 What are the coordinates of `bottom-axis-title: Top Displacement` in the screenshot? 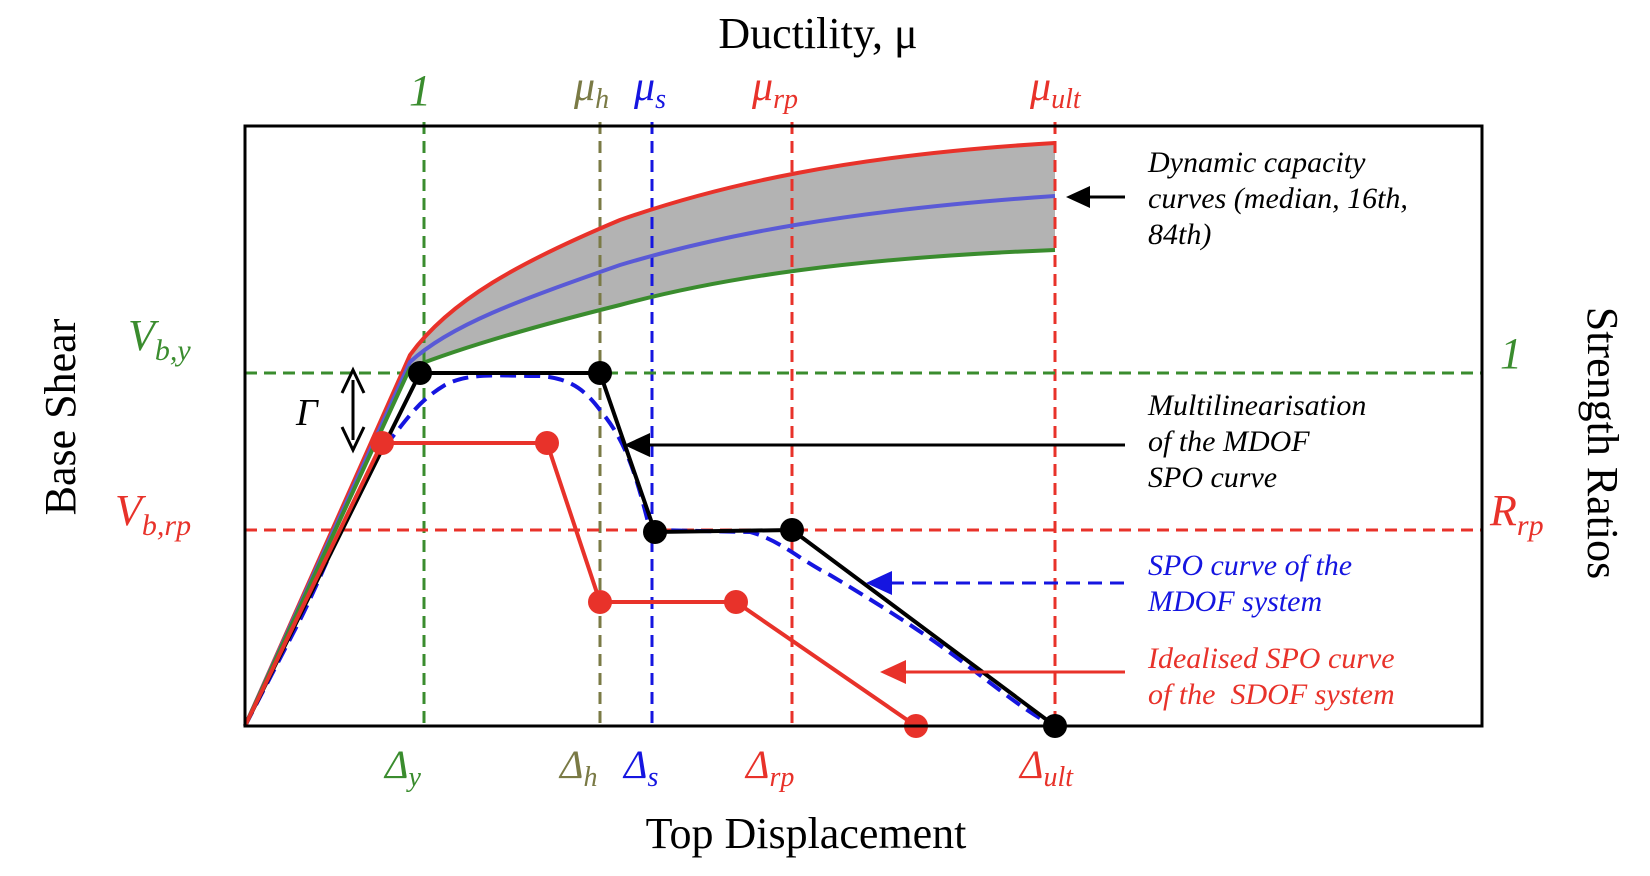 It's located at (806, 833).